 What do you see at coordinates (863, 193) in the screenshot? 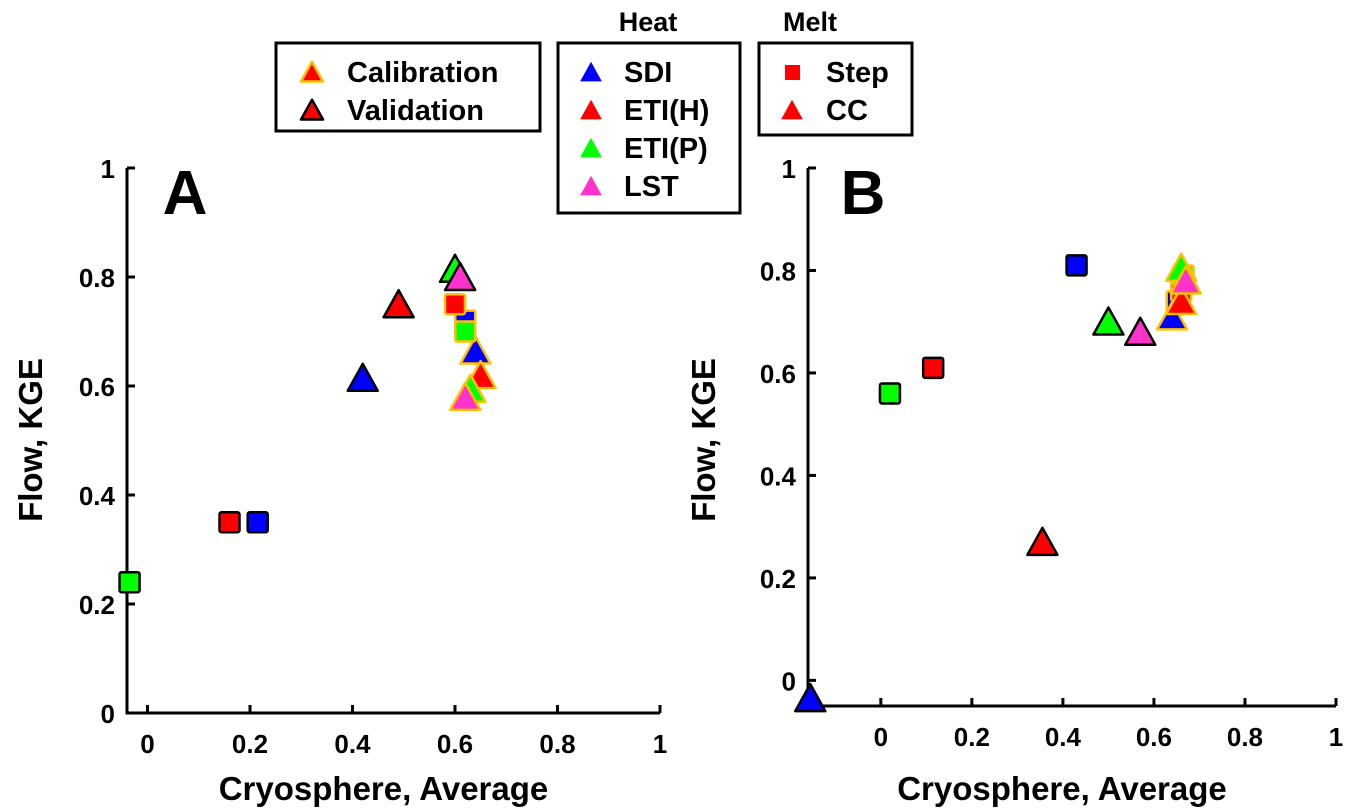
I see `panel-label: B` at bounding box center [863, 193].